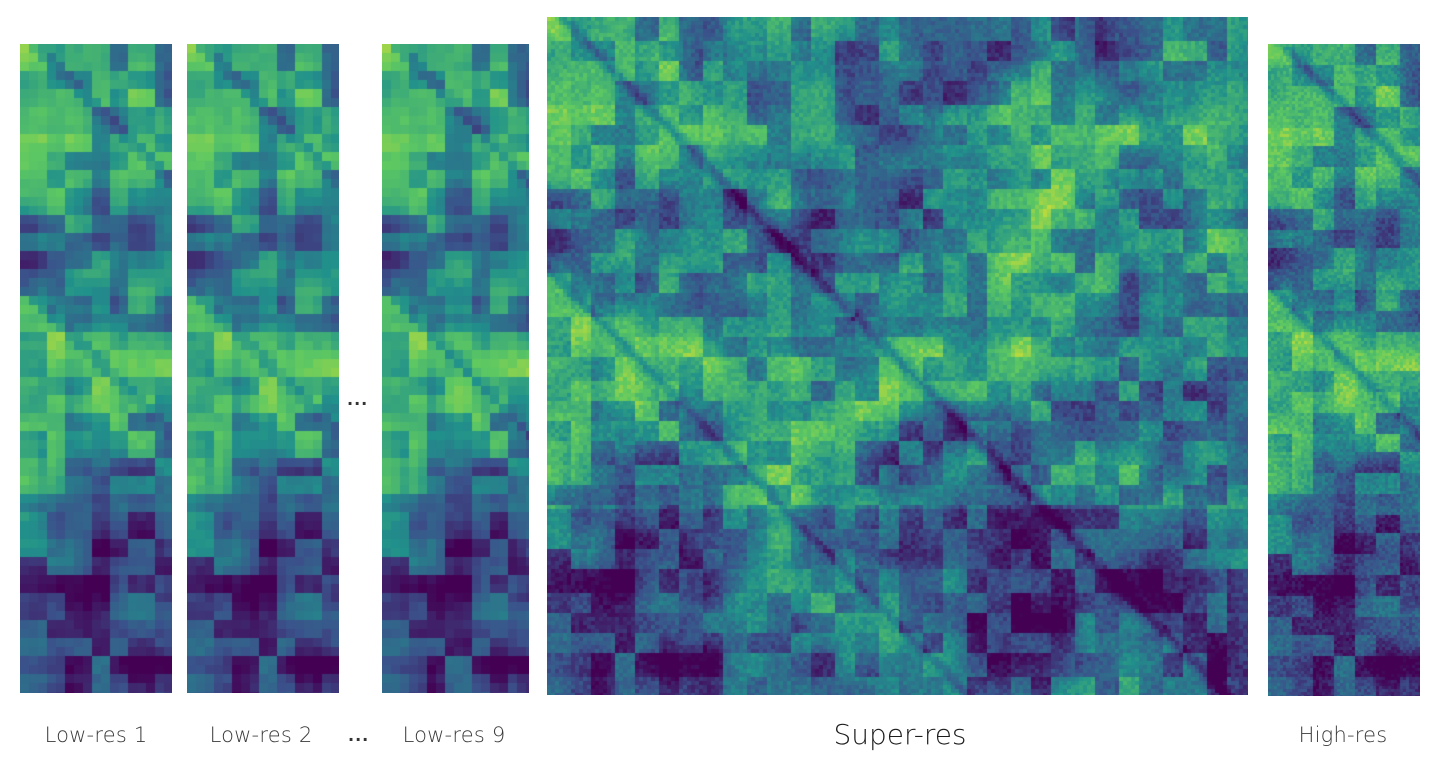 The width and height of the screenshot is (1437, 764). What do you see at coordinates (261, 735) in the screenshot?
I see `lowres-2-label: Low-res 2` at bounding box center [261, 735].